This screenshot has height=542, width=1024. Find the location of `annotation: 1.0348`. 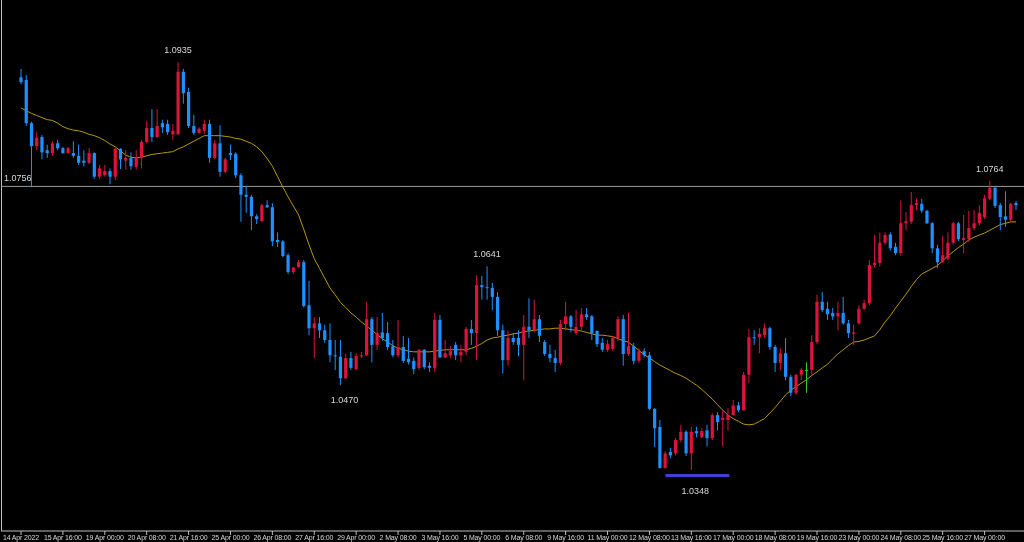

annotation: 1.0348 is located at coordinates (695, 491).